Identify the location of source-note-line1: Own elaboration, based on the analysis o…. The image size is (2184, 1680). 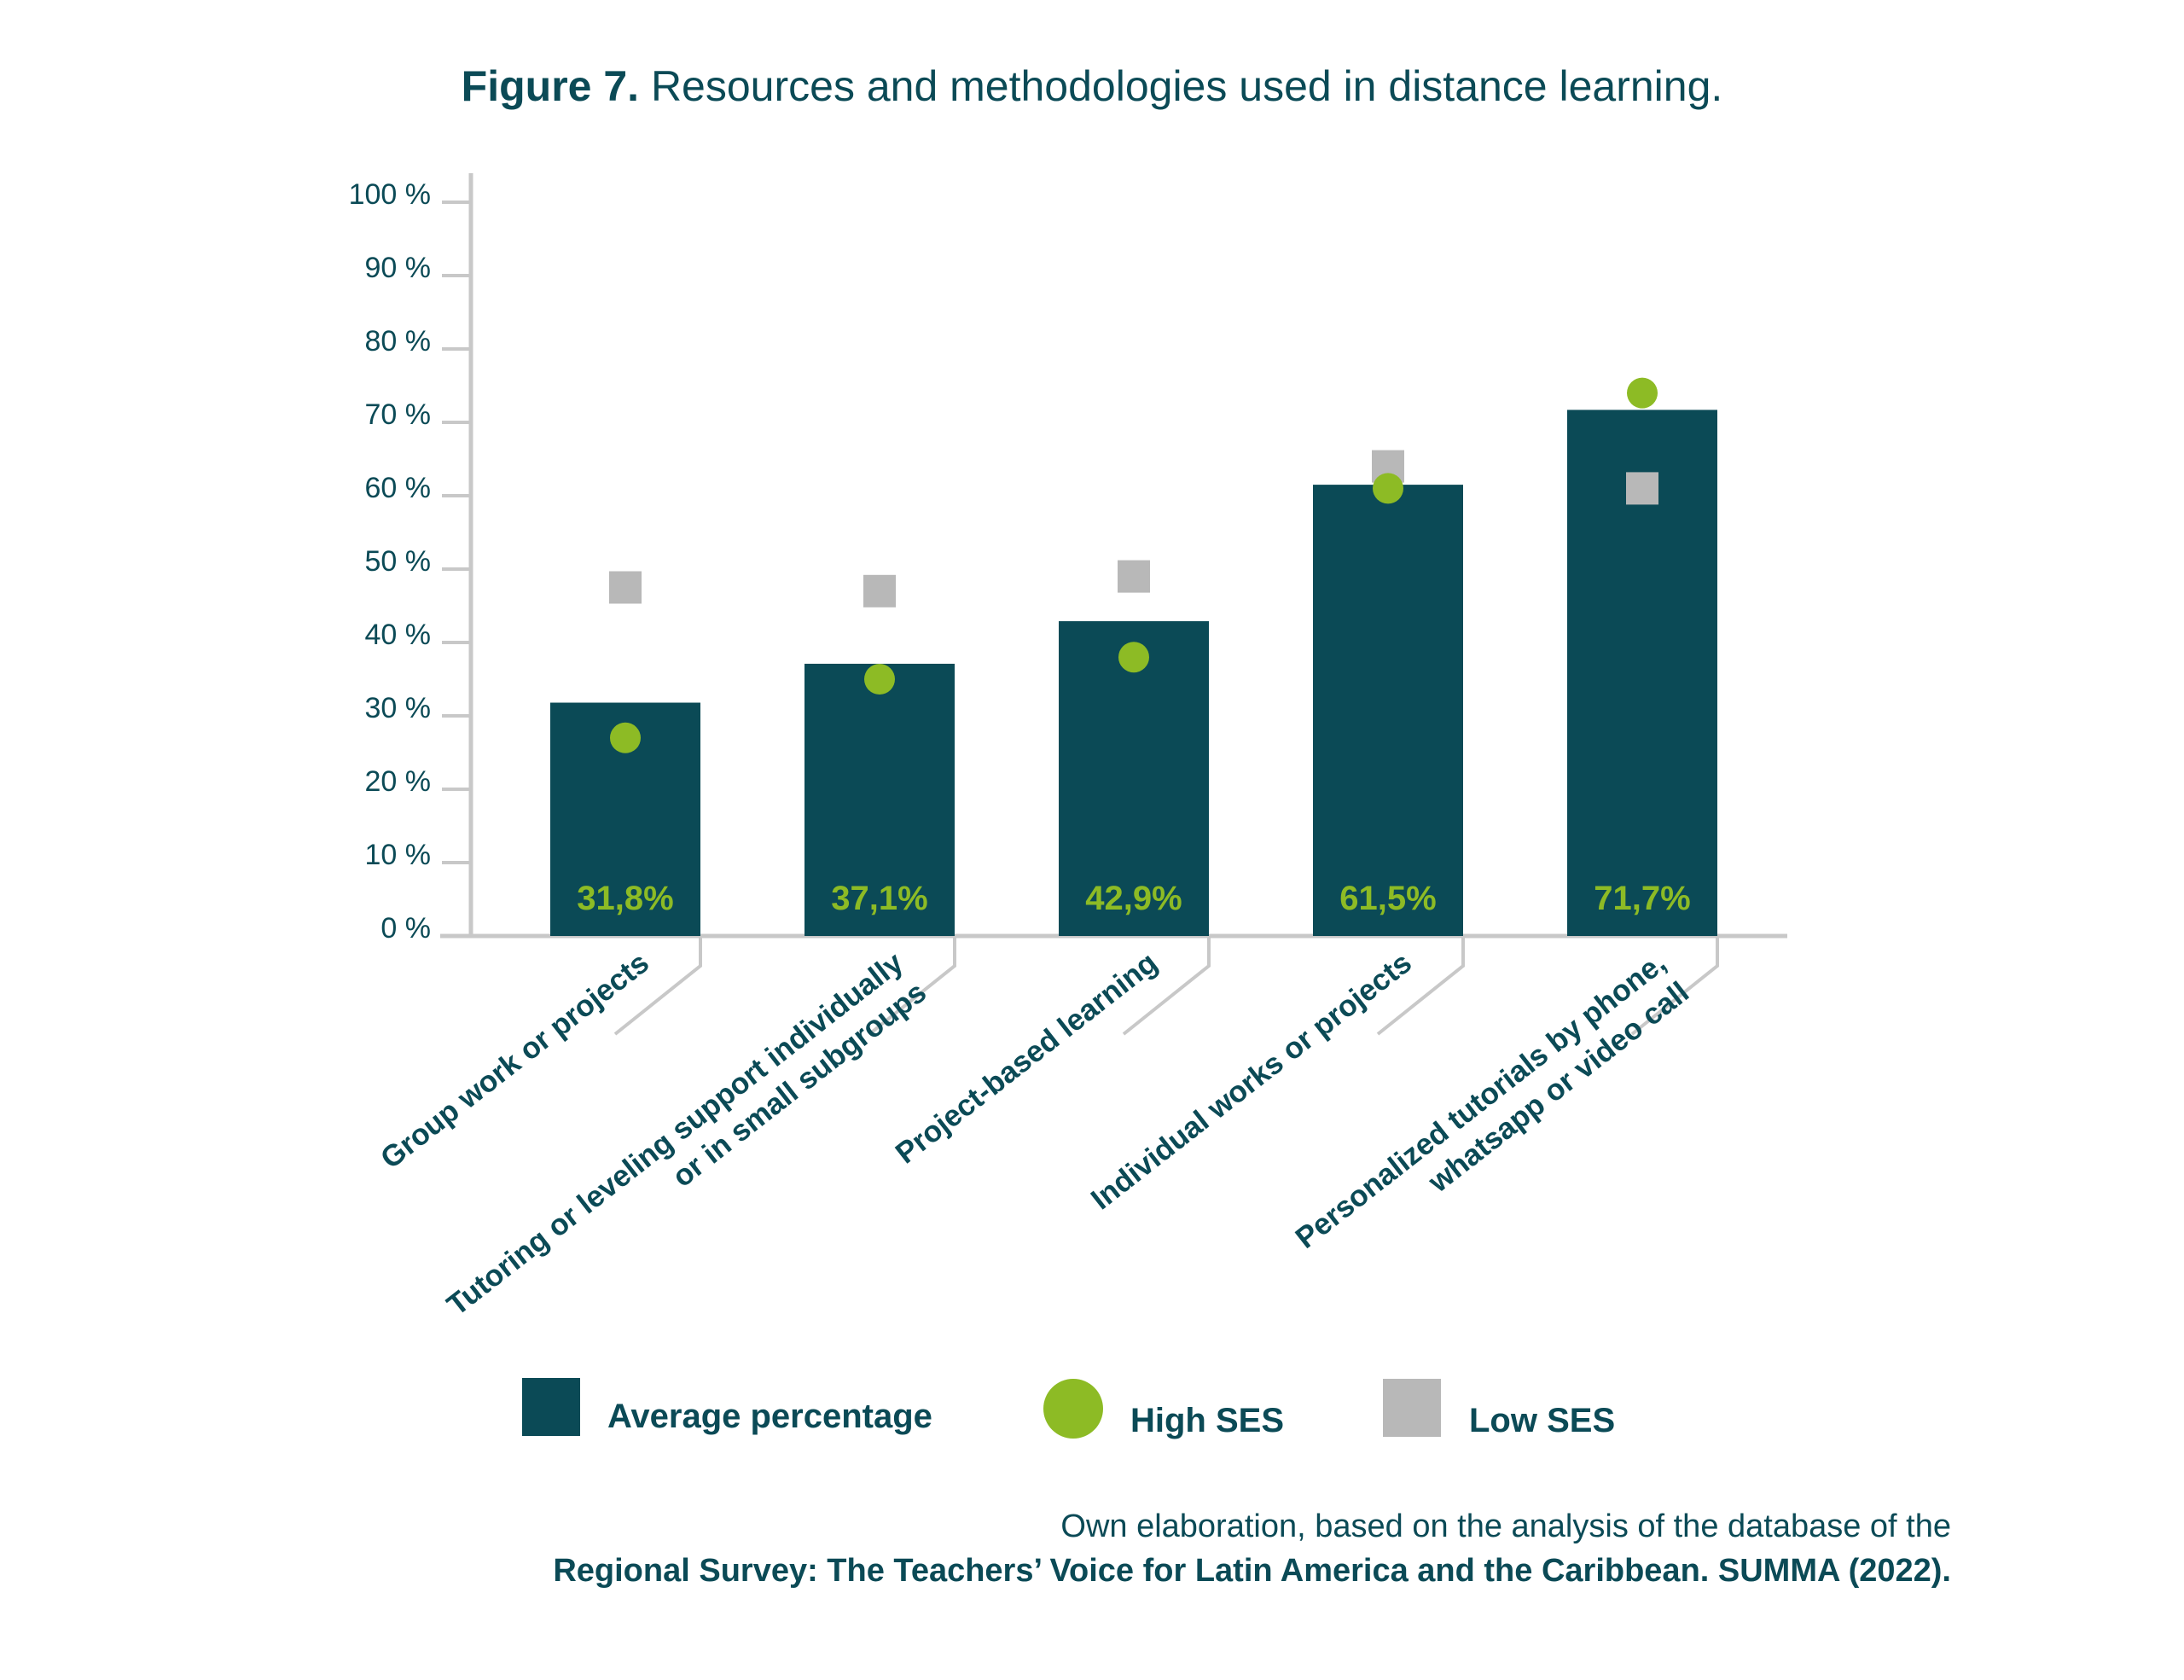
(1505, 1526).